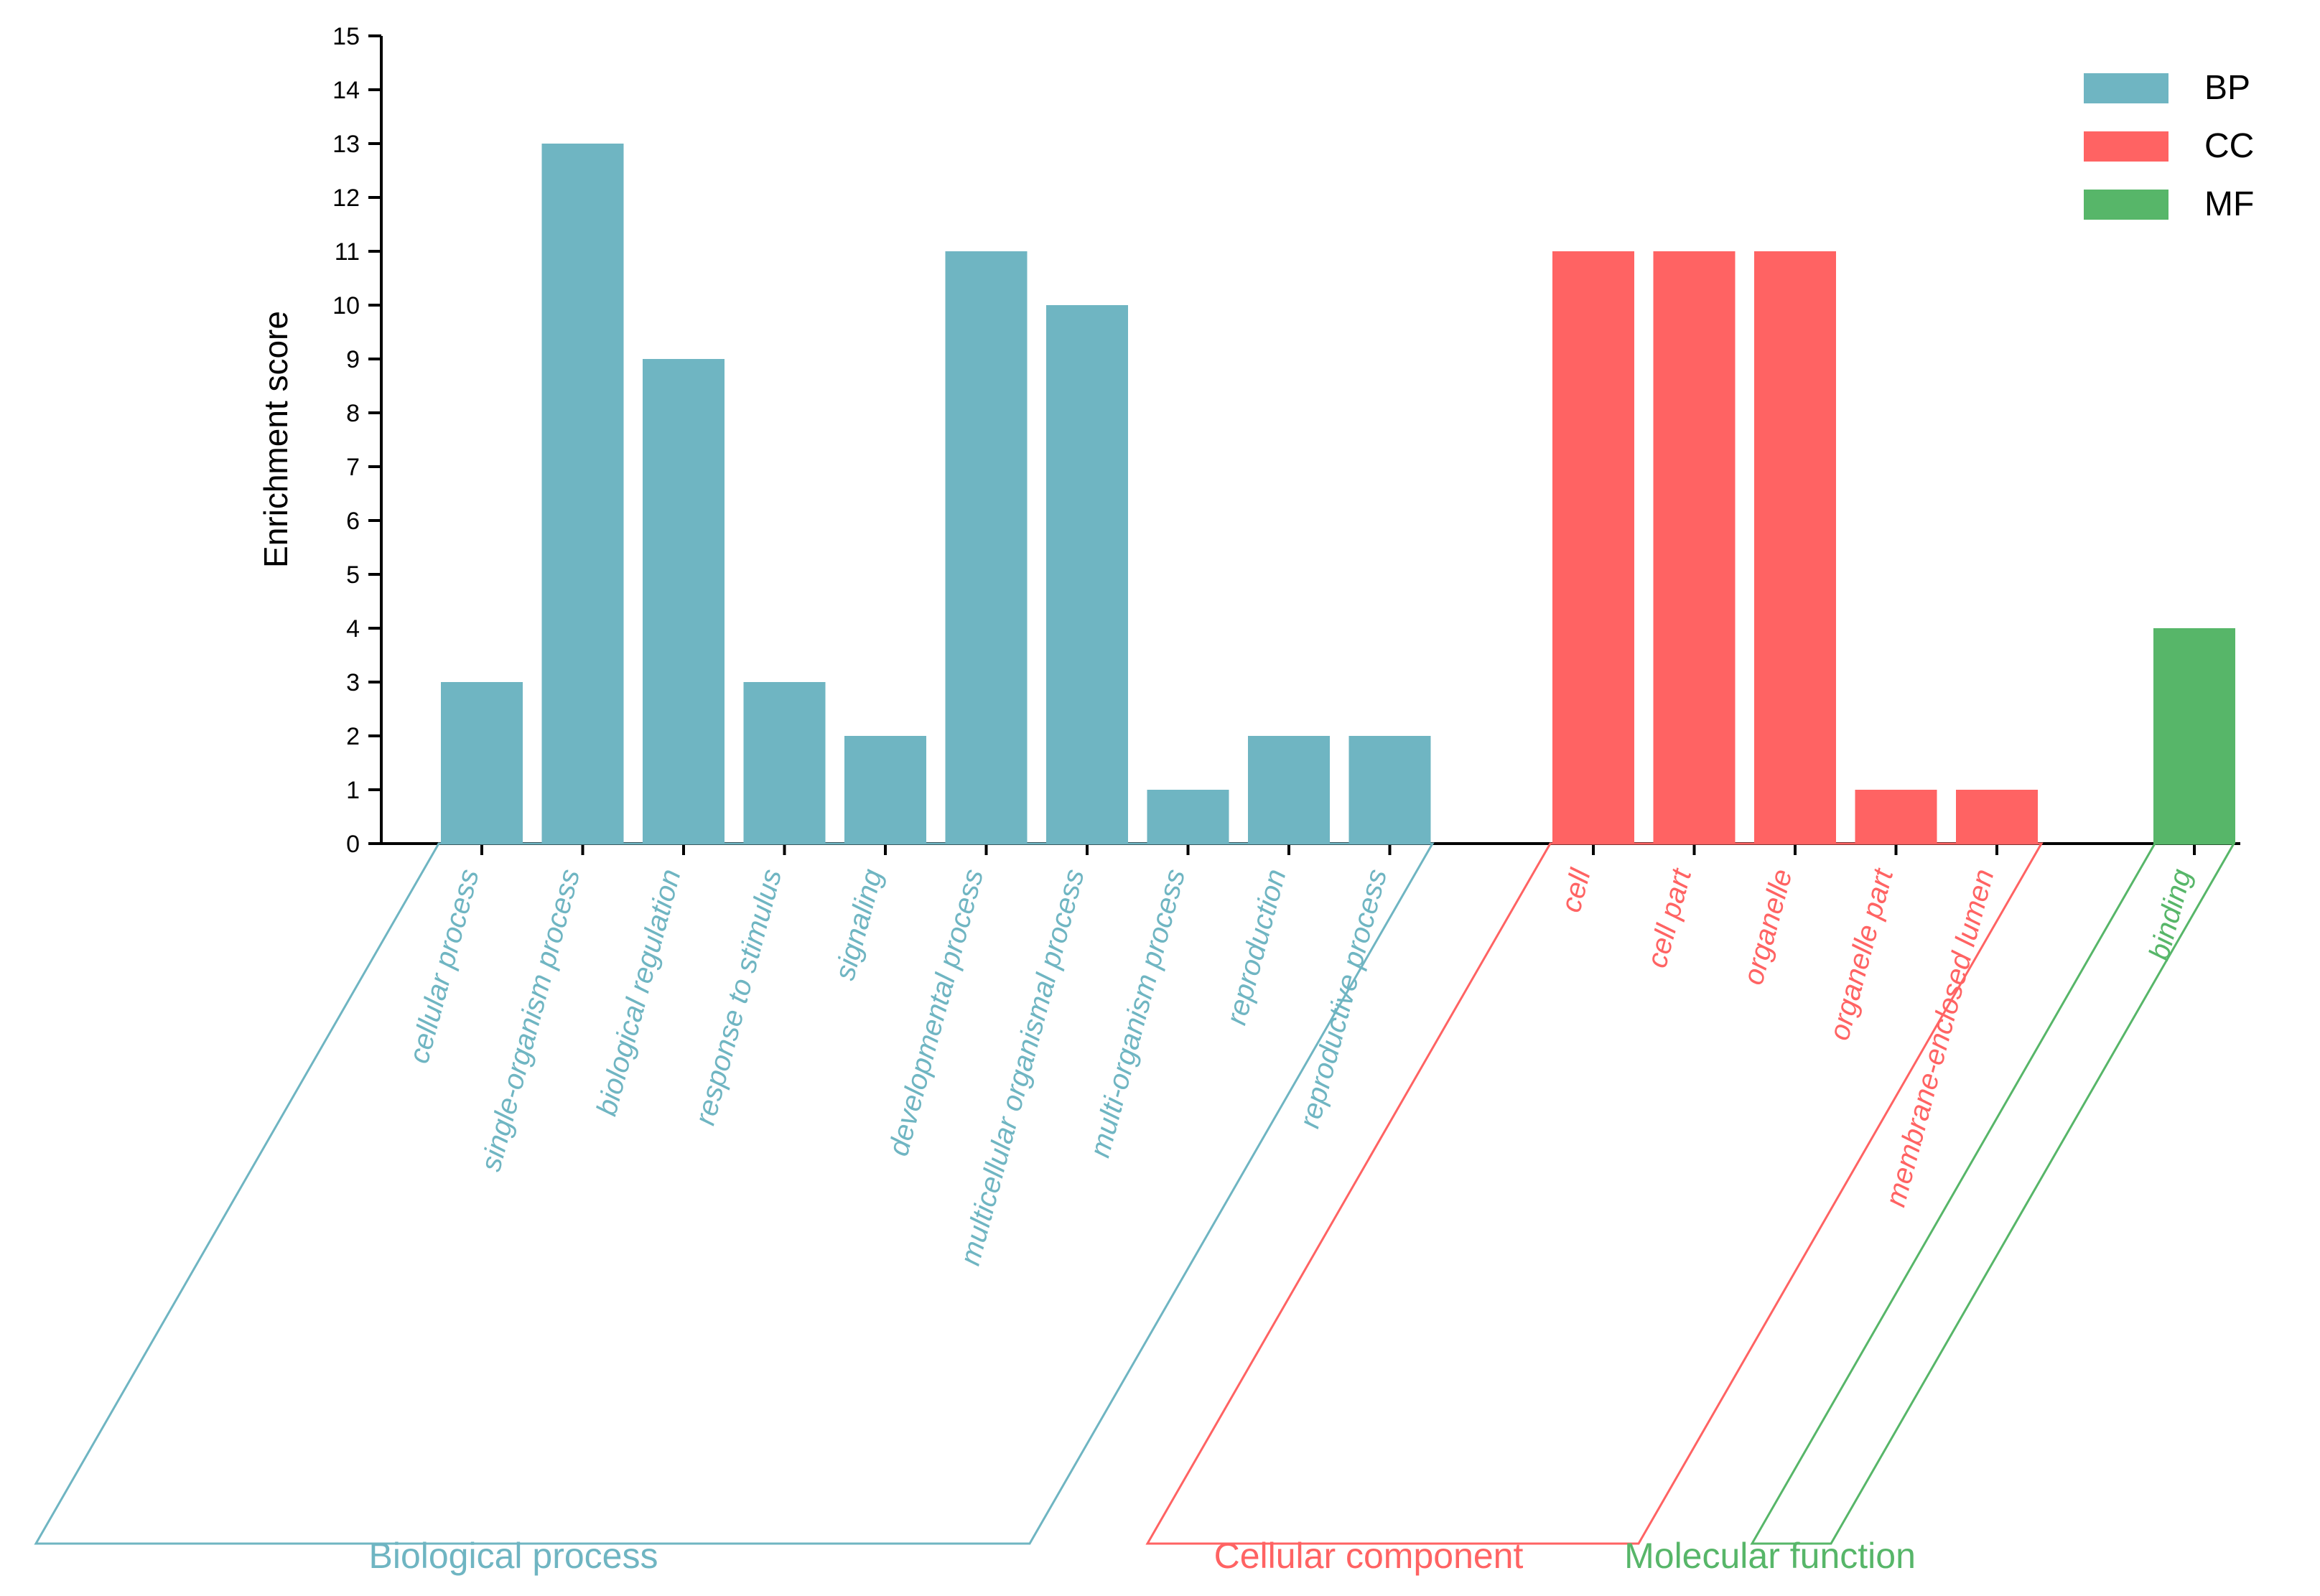 The height and width of the screenshot is (1596, 2320). Describe the element at coordinates (2126, 146) in the screenshot. I see `legend-swatch-cc` at that location.